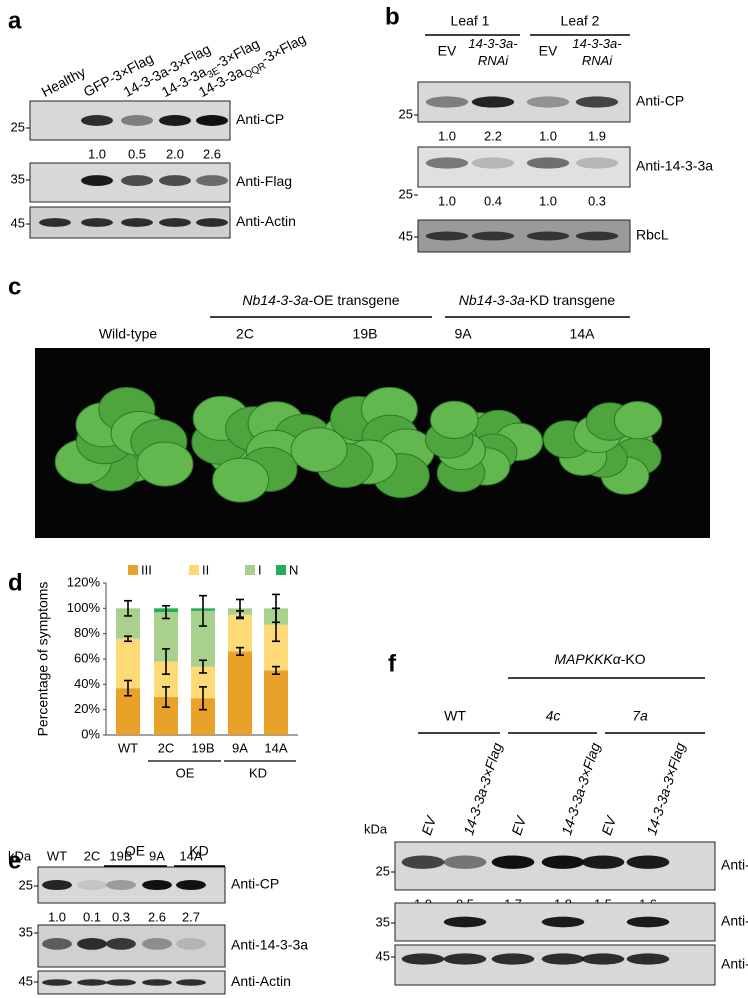 The height and width of the screenshot is (998, 748). I want to click on group-label: Nb14-3-3a-OE transgene, so click(320, 300).